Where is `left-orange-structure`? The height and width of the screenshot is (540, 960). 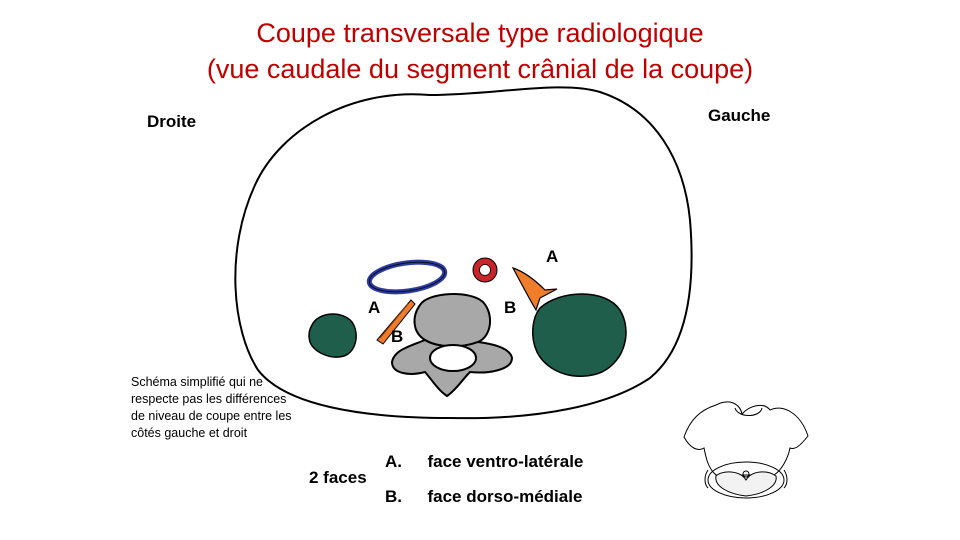 left-orange-structure is located at coordinates (534, 289).